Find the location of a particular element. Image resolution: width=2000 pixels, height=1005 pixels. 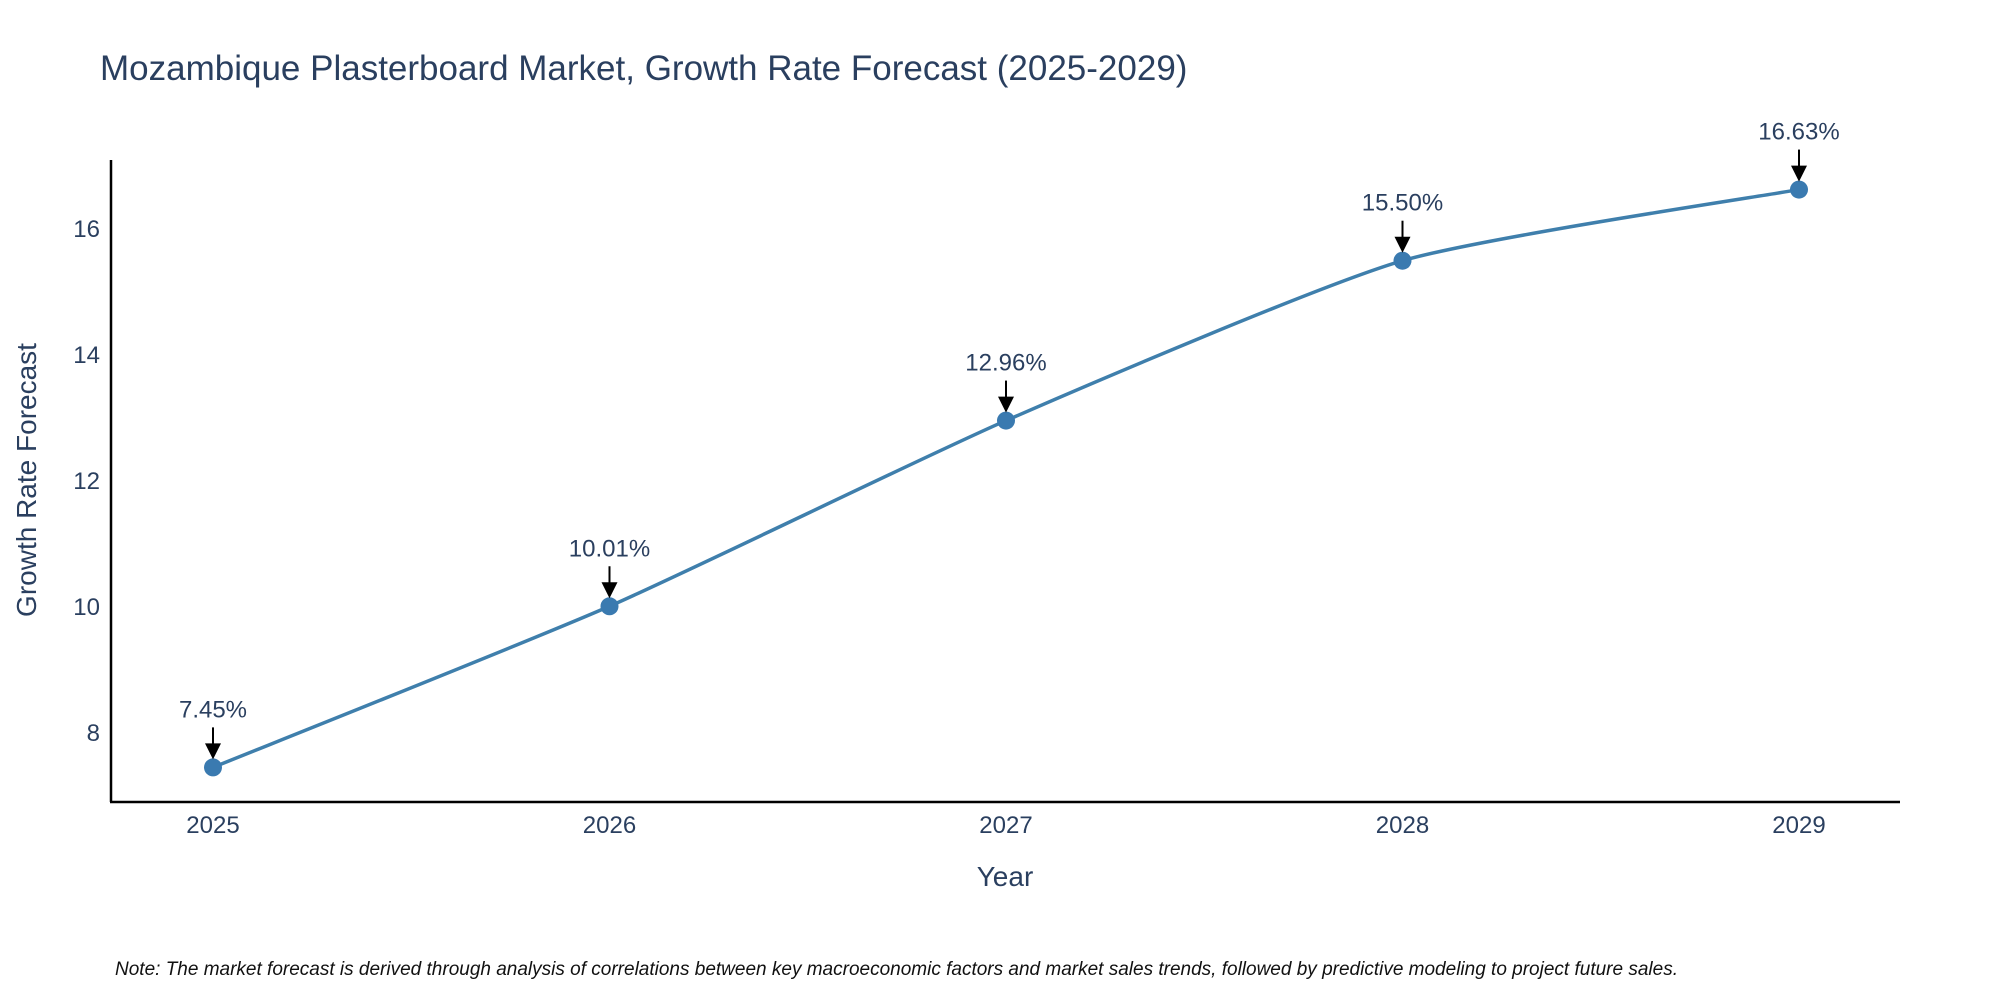

data-point-2026 is located at coordinates (609, 606).